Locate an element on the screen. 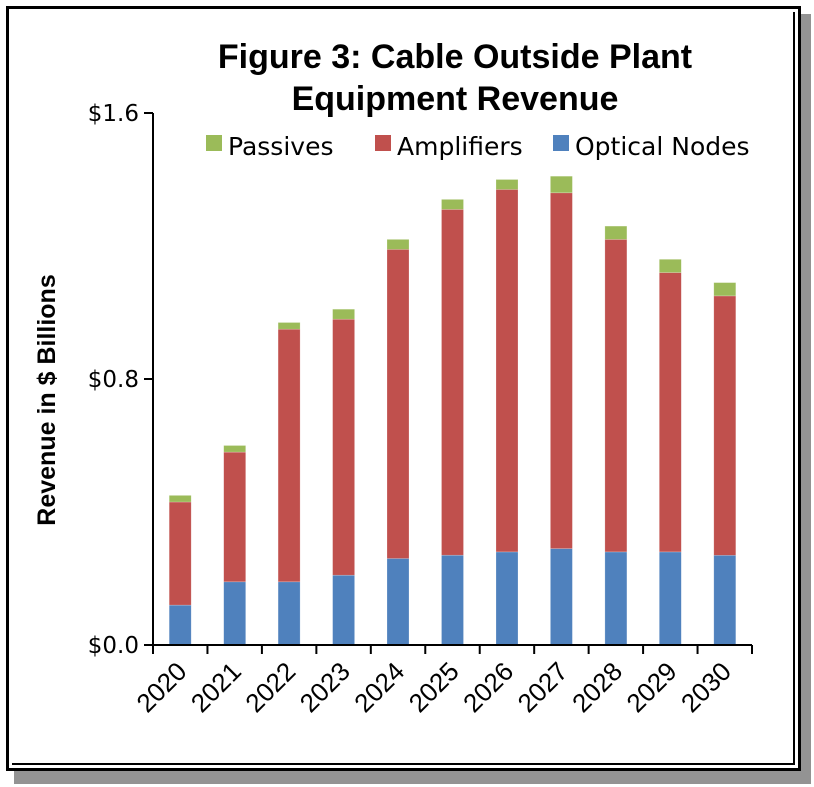  bar-amplifiers-2024 is located at coordinates (398, 404).